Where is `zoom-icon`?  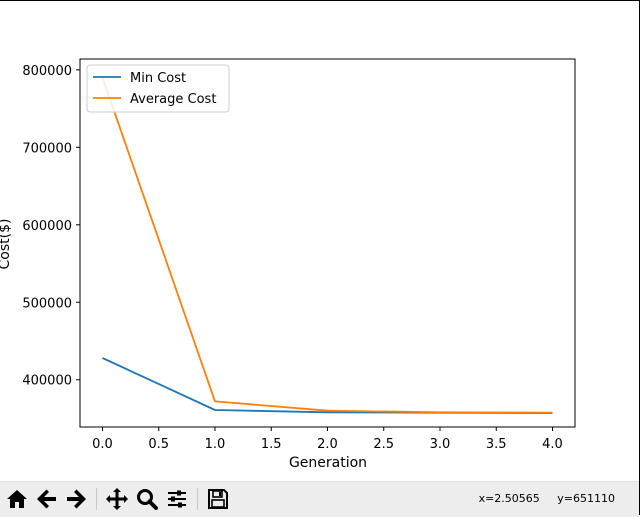
zoom-icon is located at coordinates (147, 499).